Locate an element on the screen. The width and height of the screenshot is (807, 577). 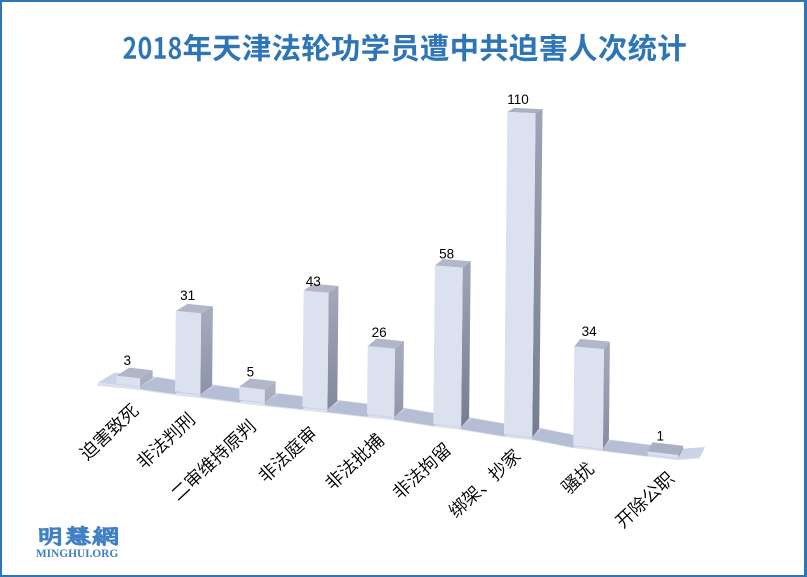
svg-text: 26 is located at coordinates (379, 332).